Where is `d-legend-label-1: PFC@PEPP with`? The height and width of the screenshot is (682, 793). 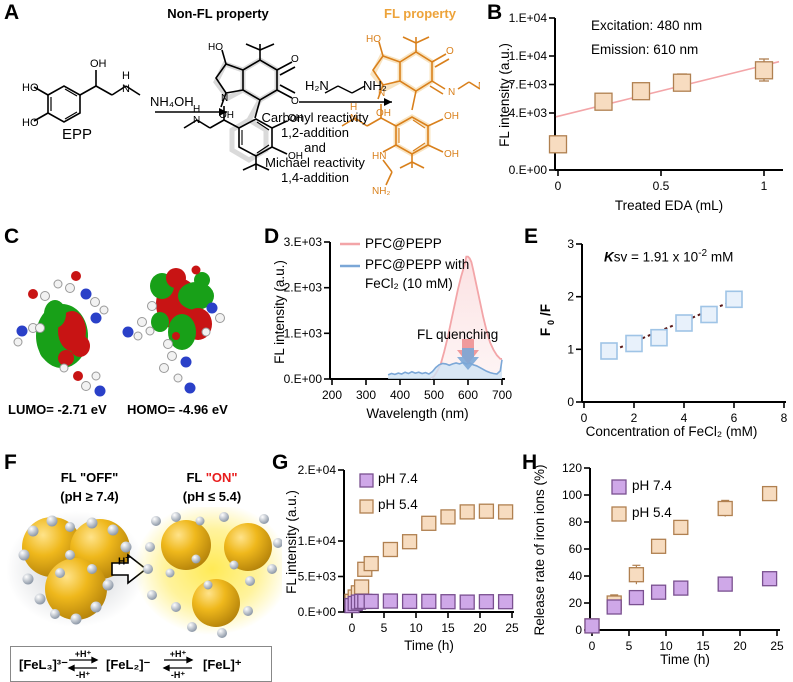 d-legend-label-1: PFC@PEPP with is located at coordinates (417, 264).